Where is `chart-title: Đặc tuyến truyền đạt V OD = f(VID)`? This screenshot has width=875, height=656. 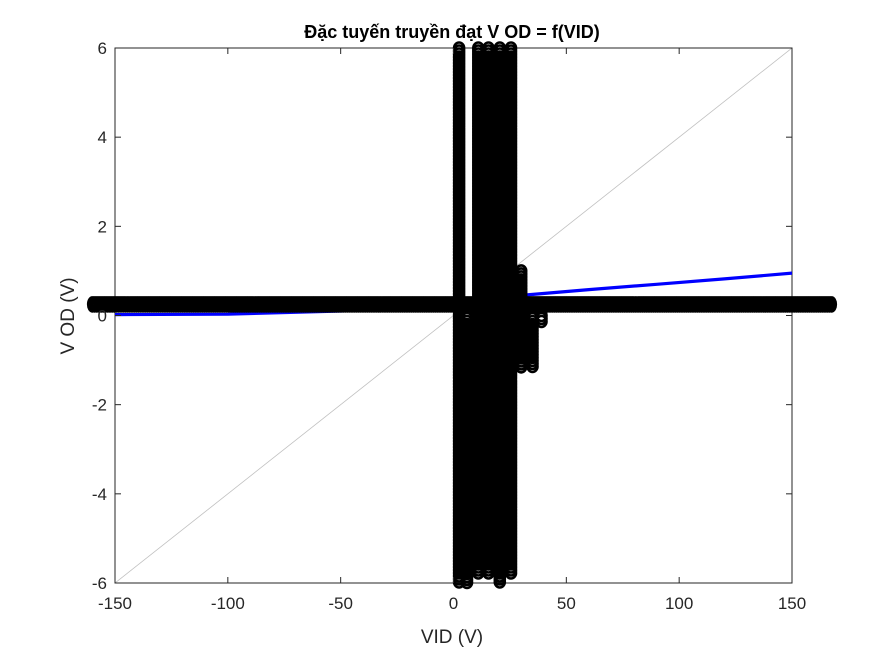
chart-title: Đặc tuyến truyền đạt V OD = f(VID) is located at coordinates (452, 32).